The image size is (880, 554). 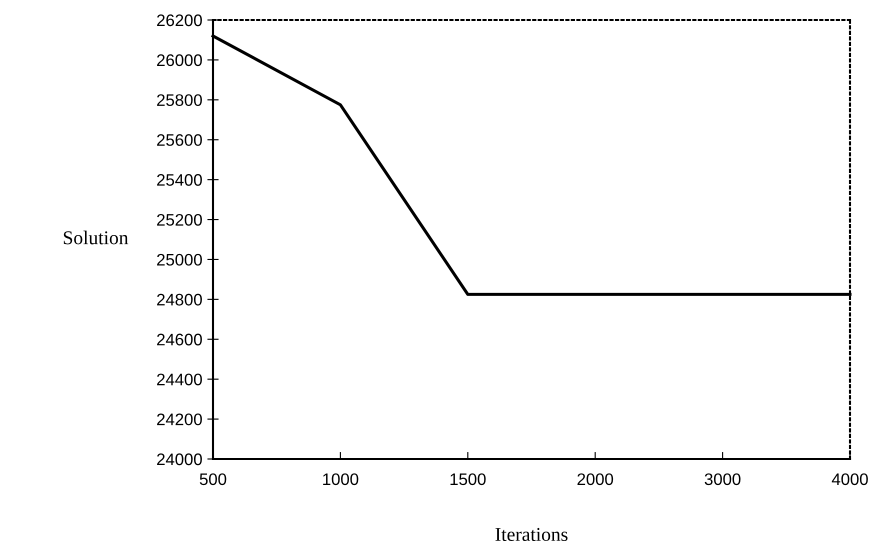 What do you see at coordinates (179, 60) in the screenshot?
I see `y-tick-label: 26000` at bounding box center [179, 60].